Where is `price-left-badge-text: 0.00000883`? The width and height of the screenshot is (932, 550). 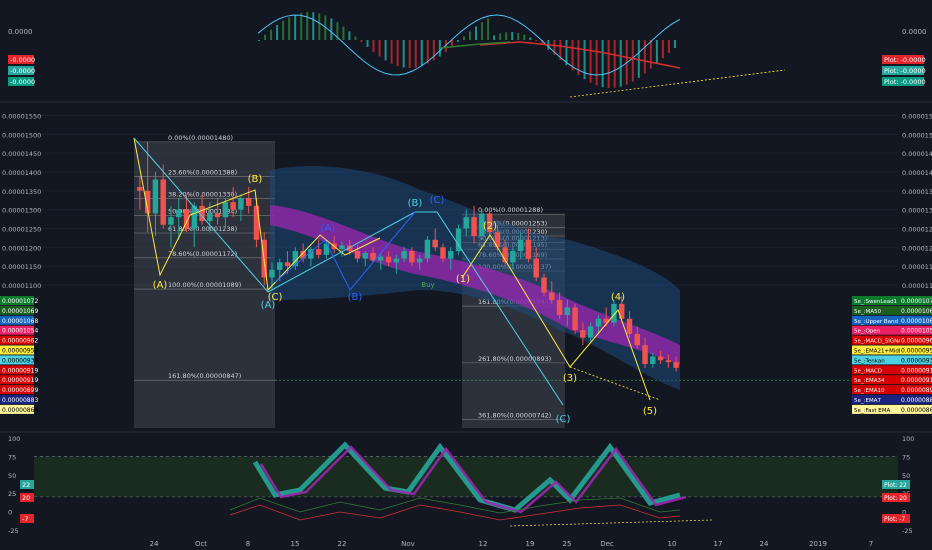 price-left-badge-text: 0.00000883 is located at coordinates (20, 400).